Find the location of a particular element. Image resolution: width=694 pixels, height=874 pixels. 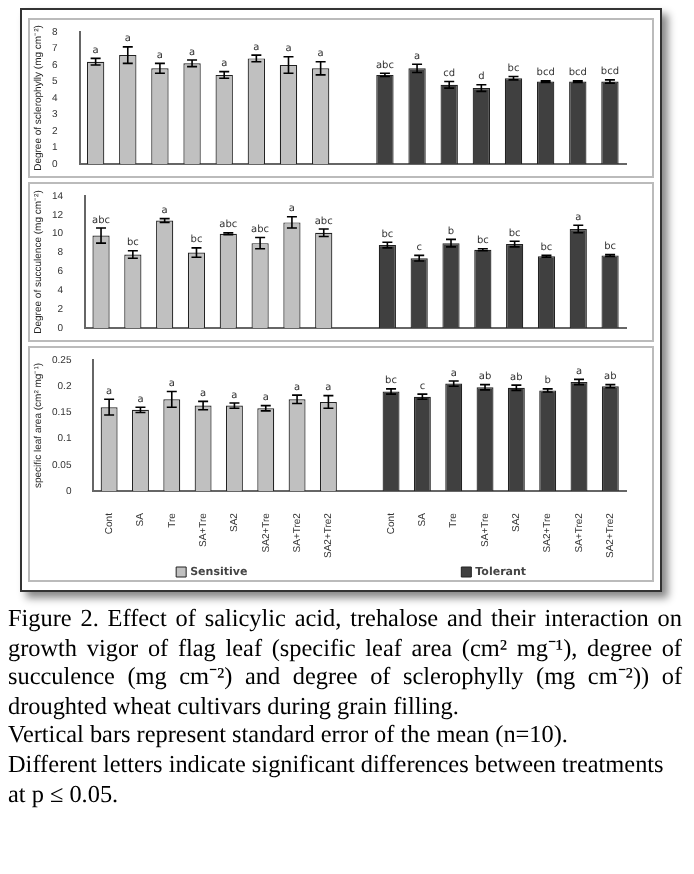

caption: Figure 2. Effect of salicylic acid, trehalose and their interaction on growth vigor of flag leaf (specific leaf area (cm² mg⁻¹), degree of succulence (mg cm⁻²) and degree of sclerophylly (mg cm⁻²)) of droughted wheat cultivars during grain filling. is located at coordinates (345, 662).